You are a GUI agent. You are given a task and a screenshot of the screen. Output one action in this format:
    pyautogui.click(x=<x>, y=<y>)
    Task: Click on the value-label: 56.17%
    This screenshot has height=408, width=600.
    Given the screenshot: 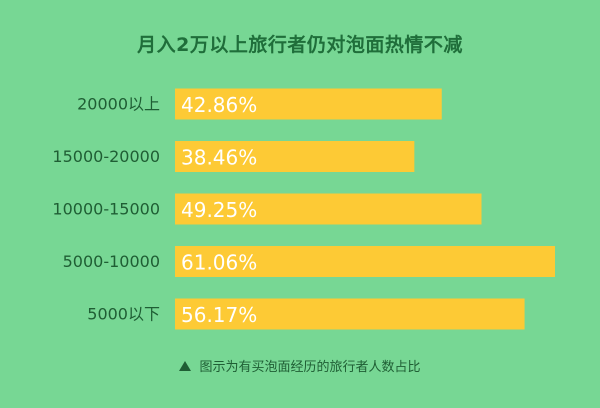 What is the action you would take?
    pyautogui.click(x=219, y=315)
    